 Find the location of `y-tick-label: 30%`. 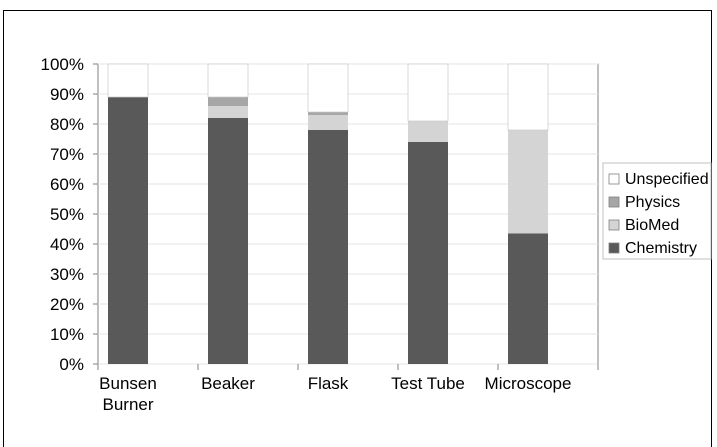

y-tick-label: 30% is located at coordinates (67, 274).